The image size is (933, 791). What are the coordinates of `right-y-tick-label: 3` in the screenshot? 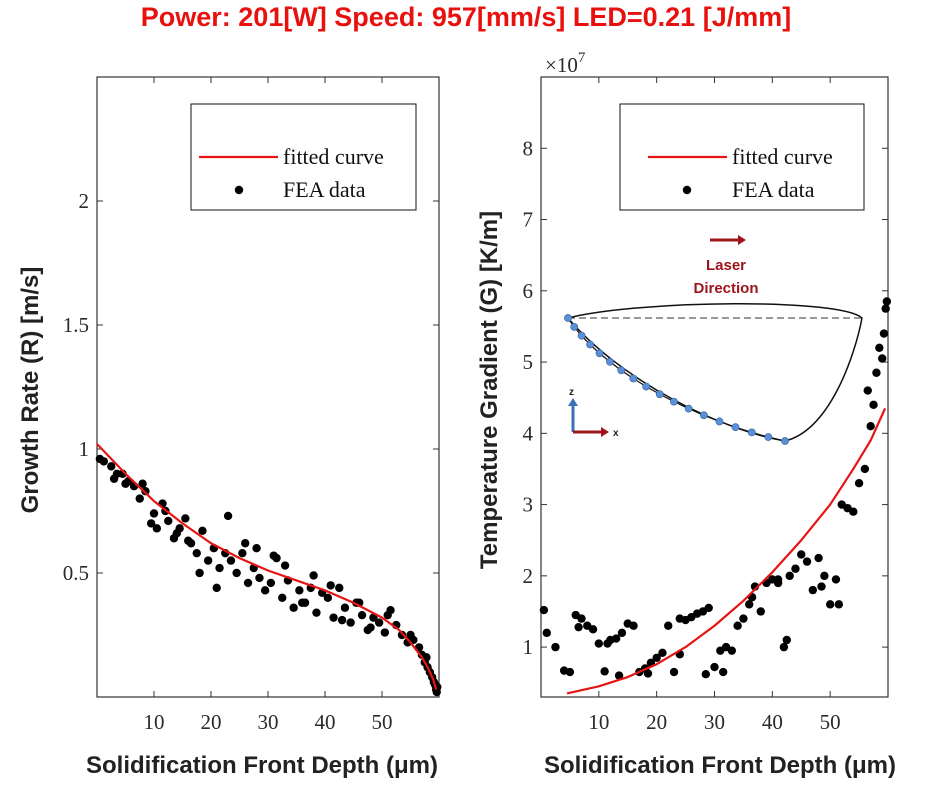 It's located at (528, 505).